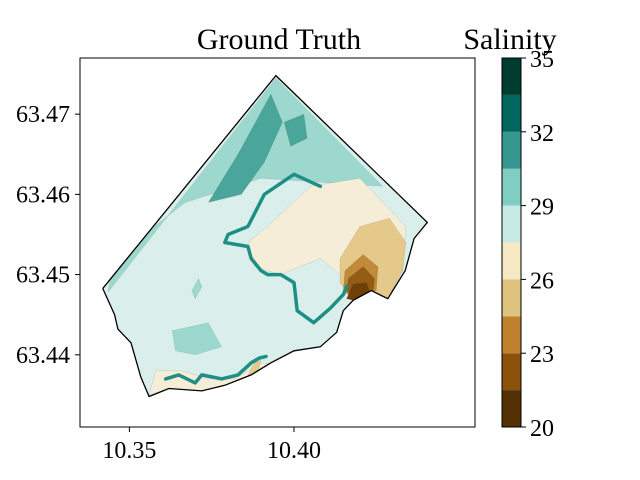  Describe the element at coordinates (542, 60) in the screenshot. I see `colorbar-tick-label: 35` at that location.